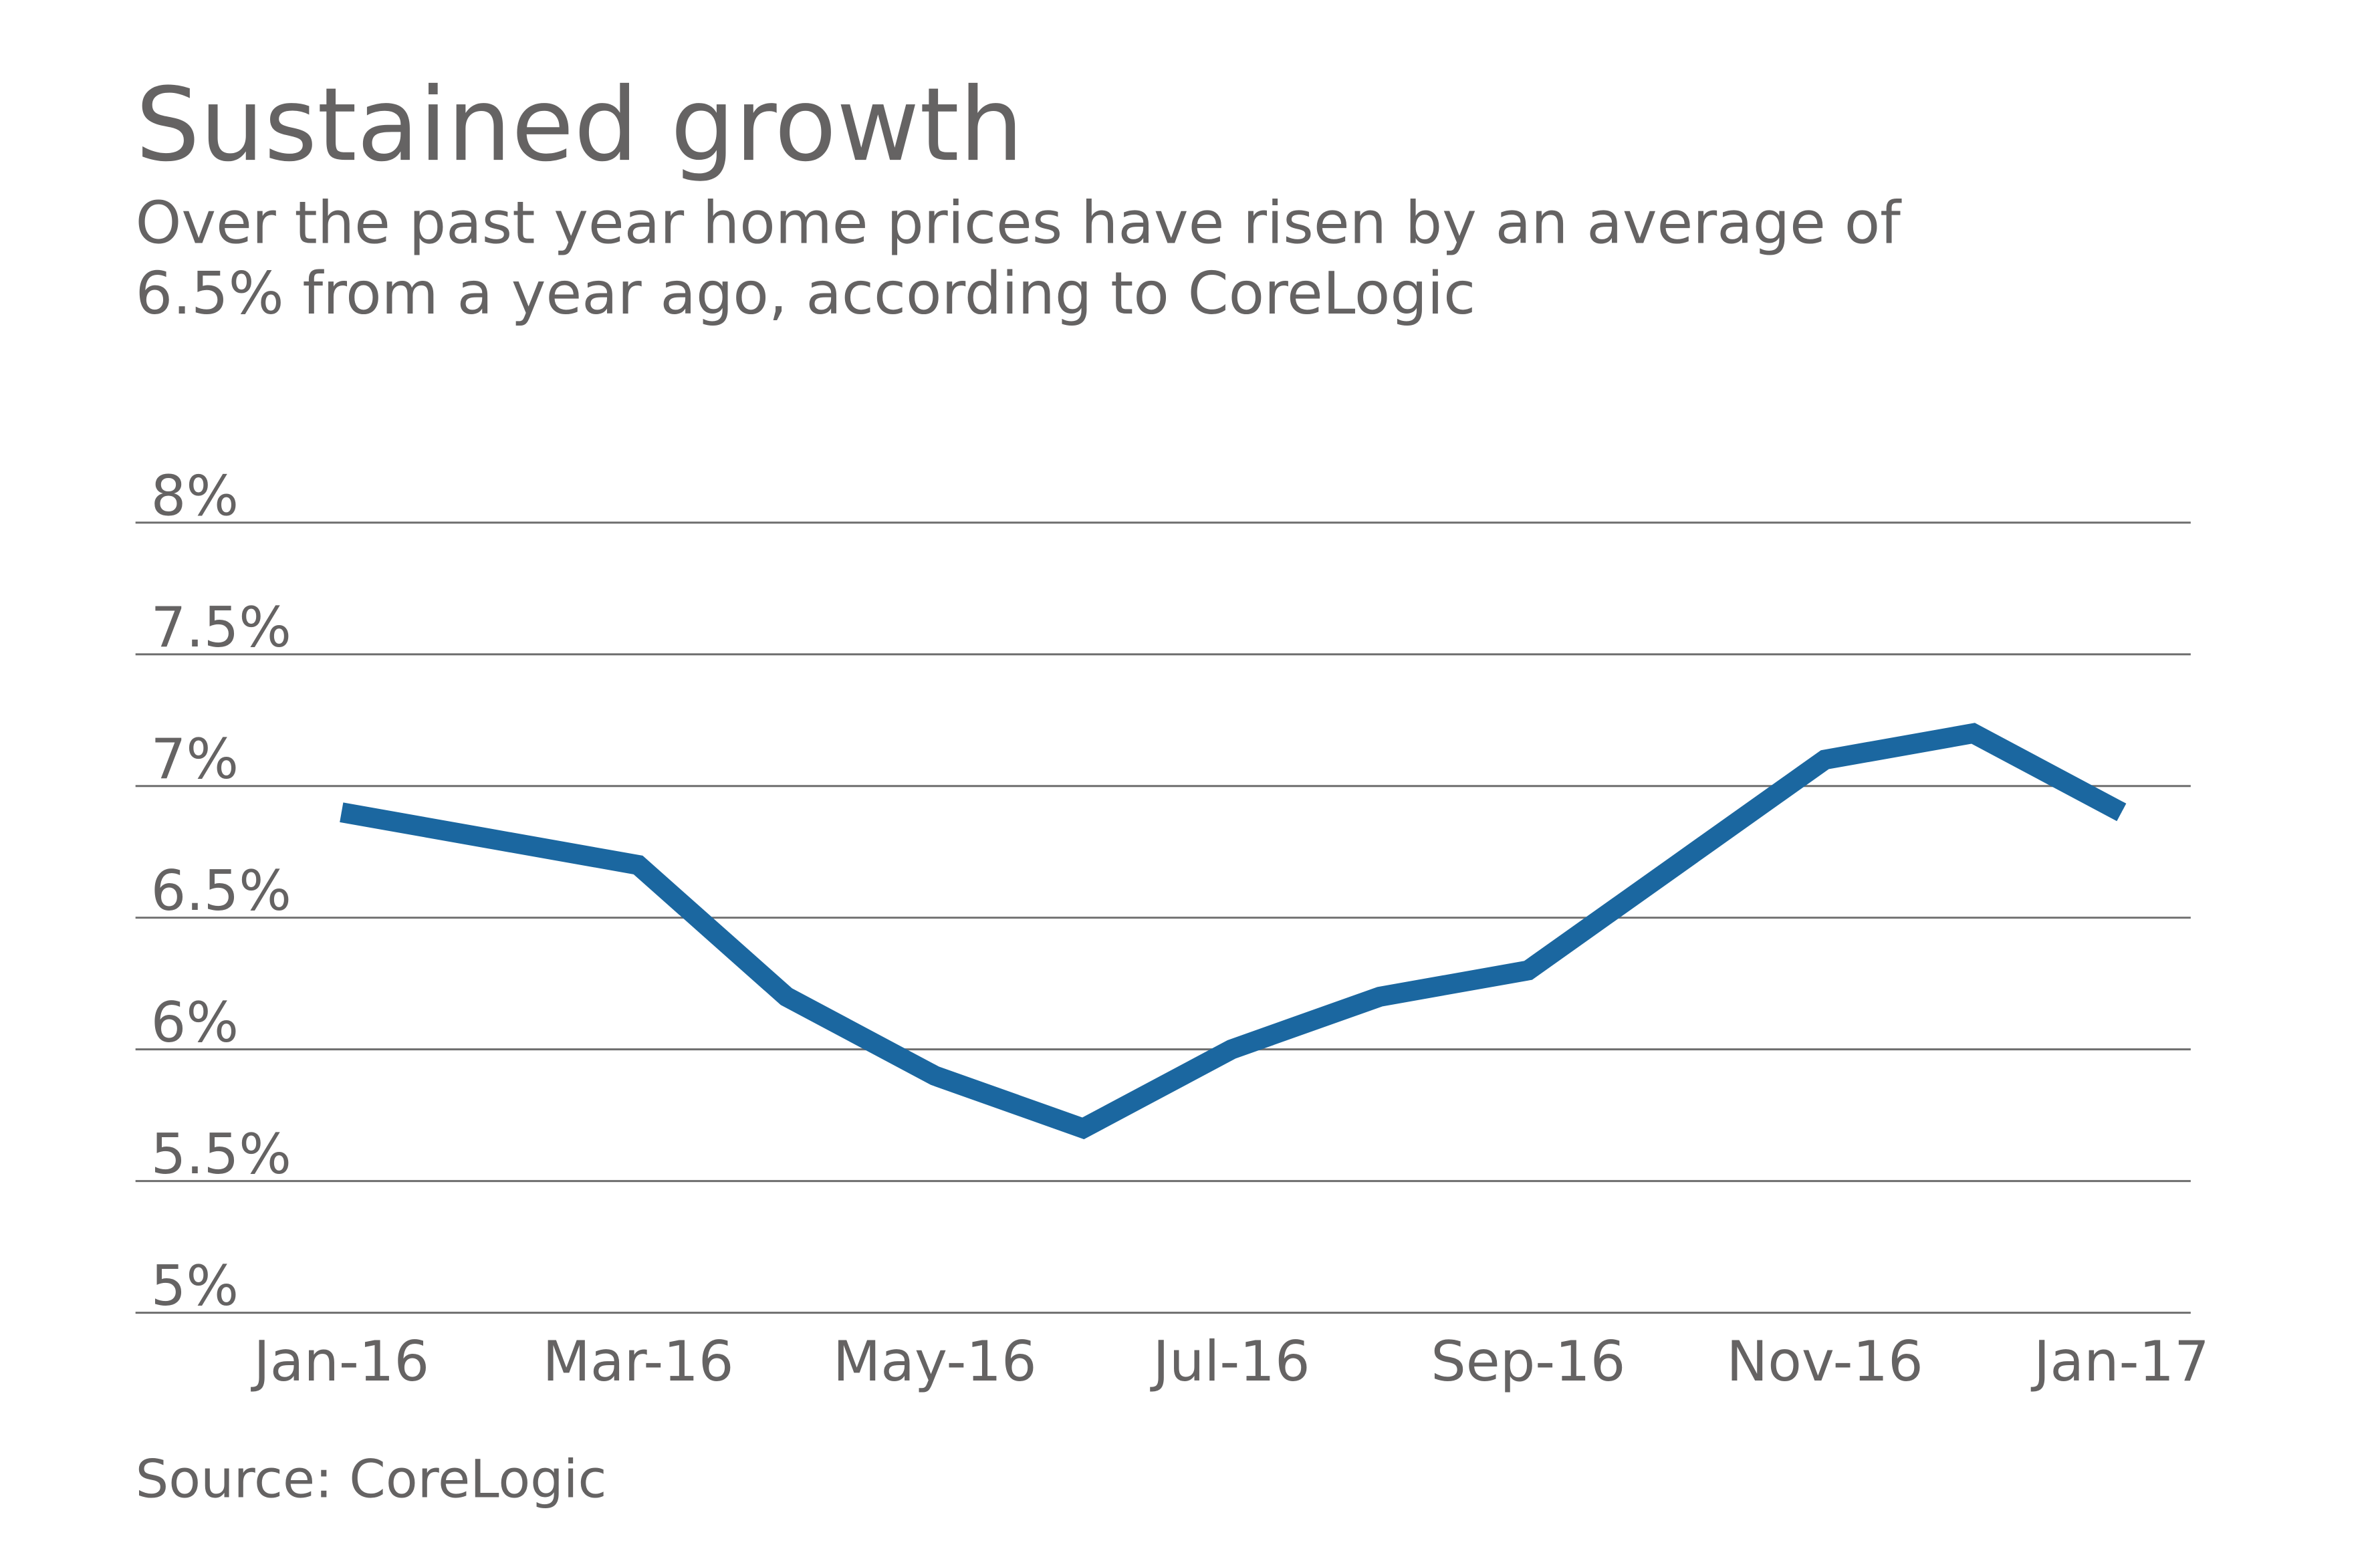  Describe the element at coordinates (339, 1361) in the screenshot. I see `x-tick-label: Jan-16` at that location.